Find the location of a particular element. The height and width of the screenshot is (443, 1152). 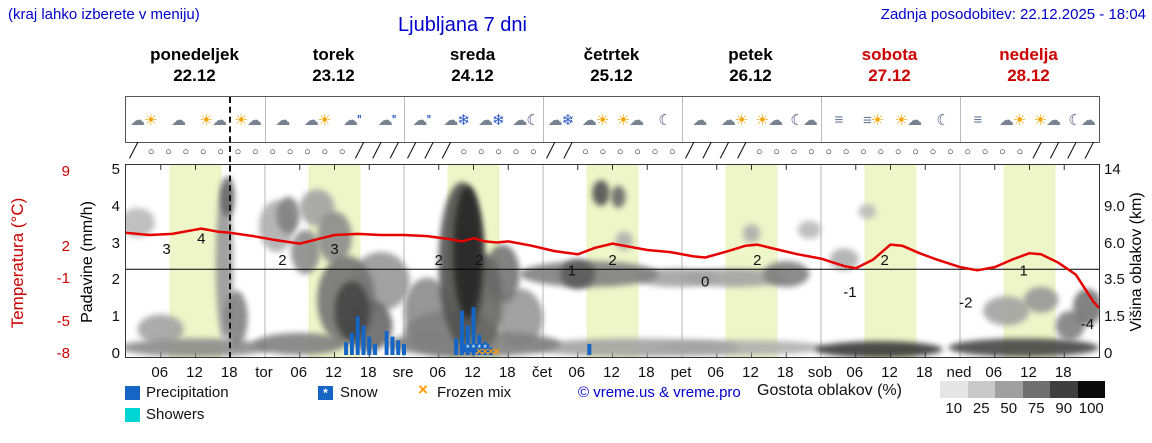

cloud-height-tick: 6.0 is located at coordinates (1114, 243).